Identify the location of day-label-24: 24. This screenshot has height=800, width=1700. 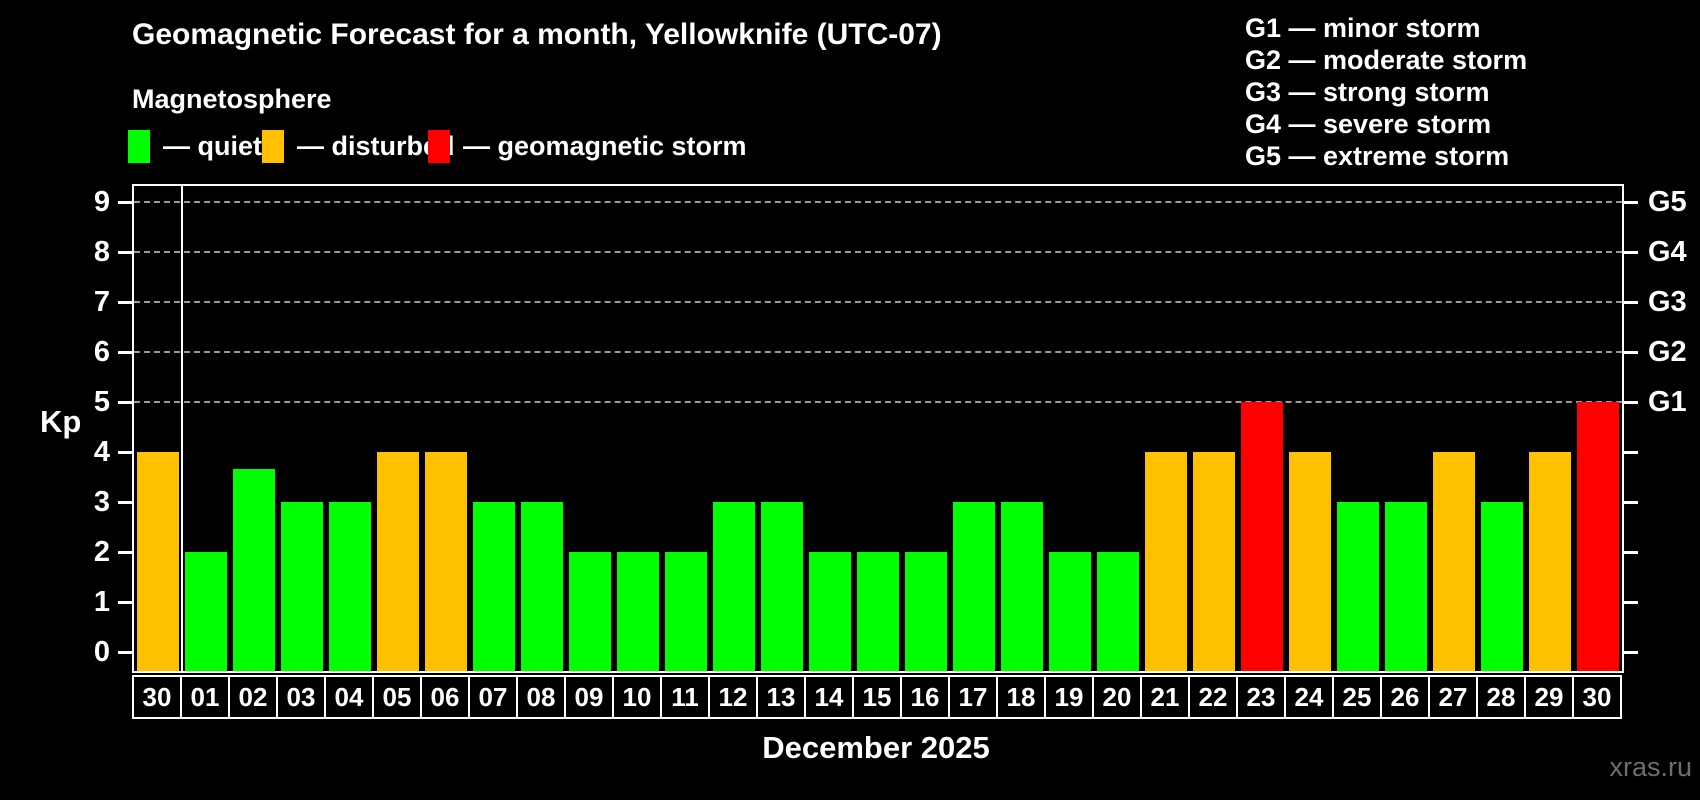
(1309, 697).